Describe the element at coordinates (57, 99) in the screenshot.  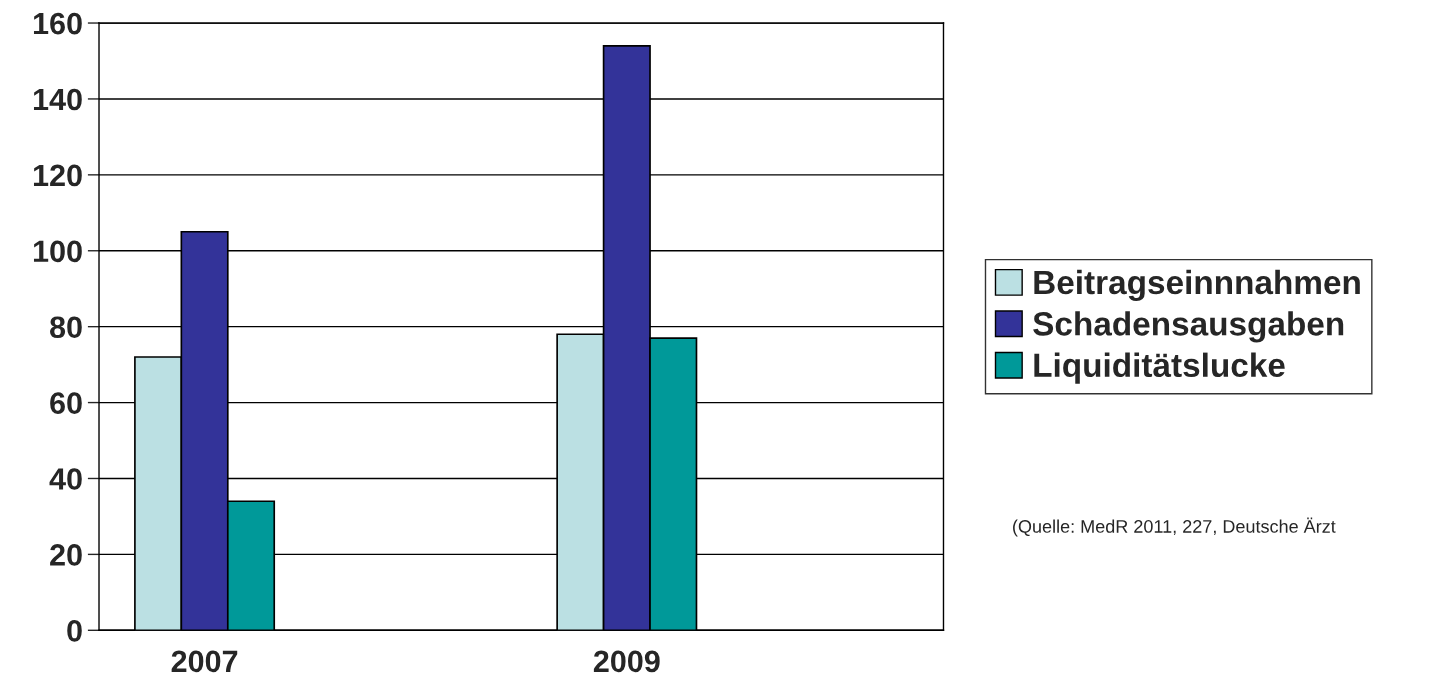
I see `y-tick-label: 140` at that location.